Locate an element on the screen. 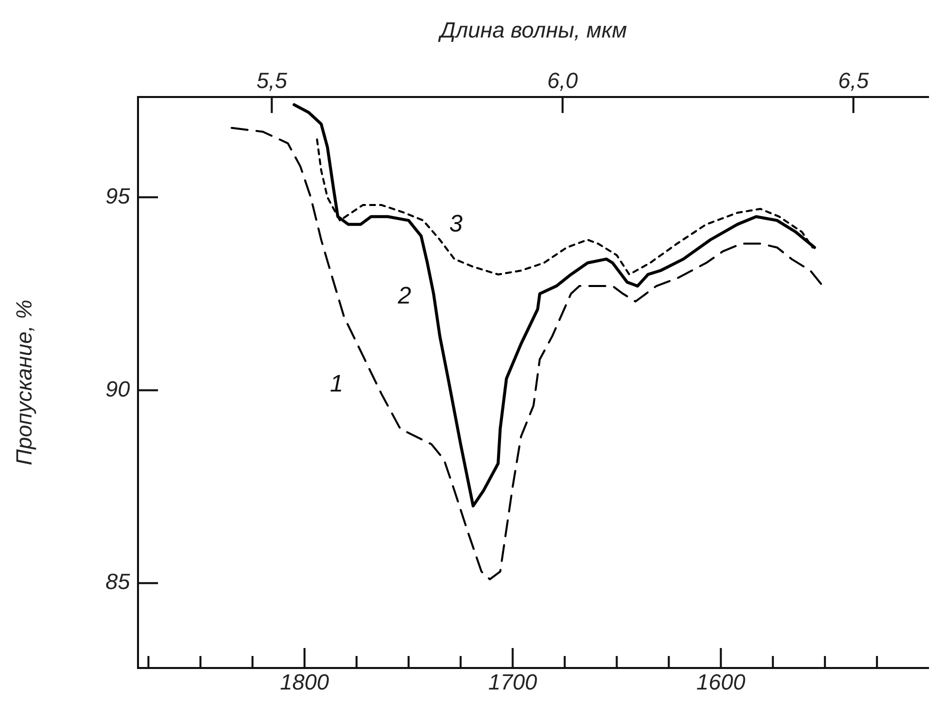 This screenshot has width=937, height=701. y-tick-label: 85 is located at coordinates (118, 581).